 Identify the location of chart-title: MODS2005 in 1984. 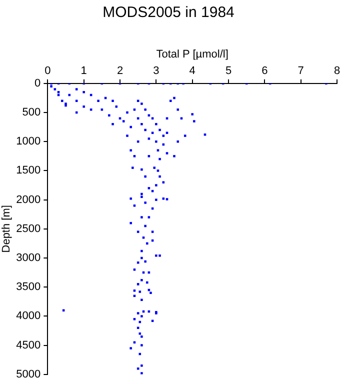
(168, 13).